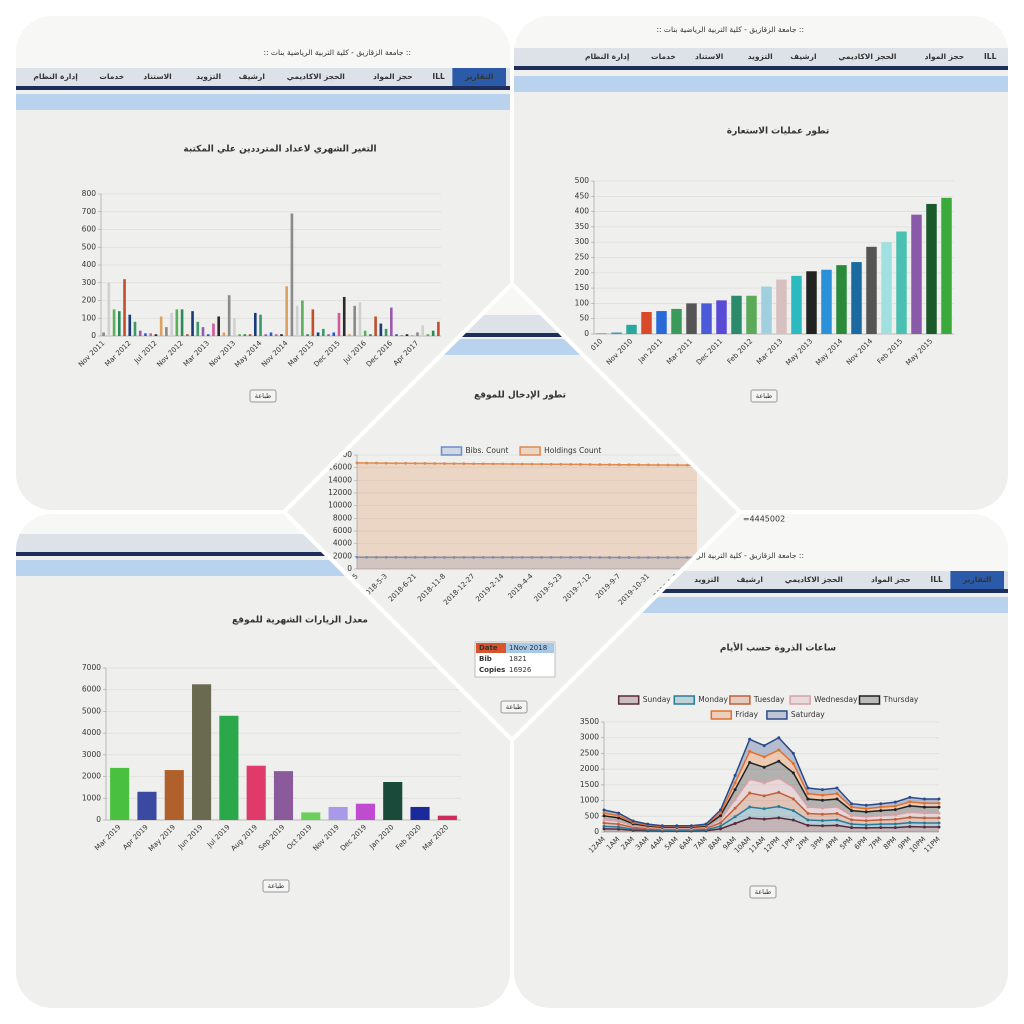 This screenshot has width=1024, height=1024. I want to click on legend-label: Friday, so click(746, 714).